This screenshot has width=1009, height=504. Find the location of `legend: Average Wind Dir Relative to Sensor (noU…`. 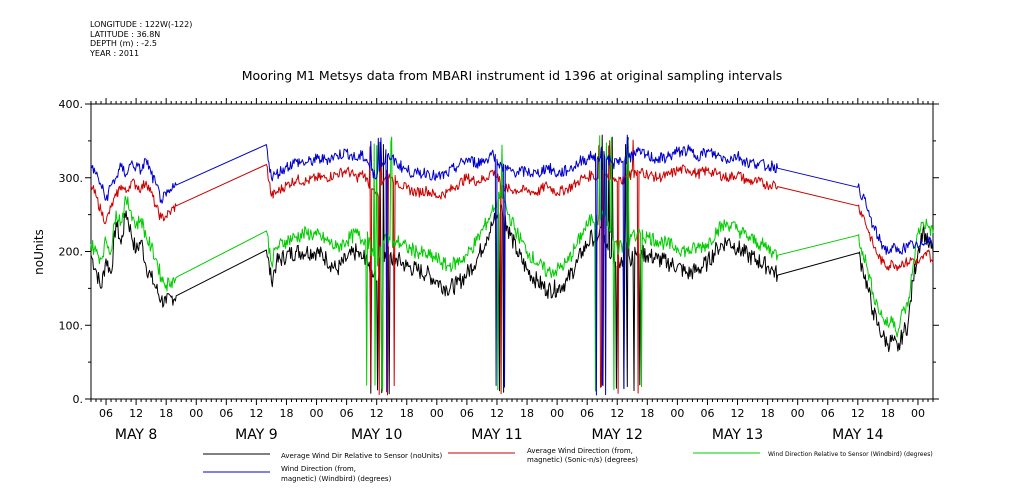

legend: Average Wind Dir Relative to Sensor (noU… is located at coordinates (568, 465).